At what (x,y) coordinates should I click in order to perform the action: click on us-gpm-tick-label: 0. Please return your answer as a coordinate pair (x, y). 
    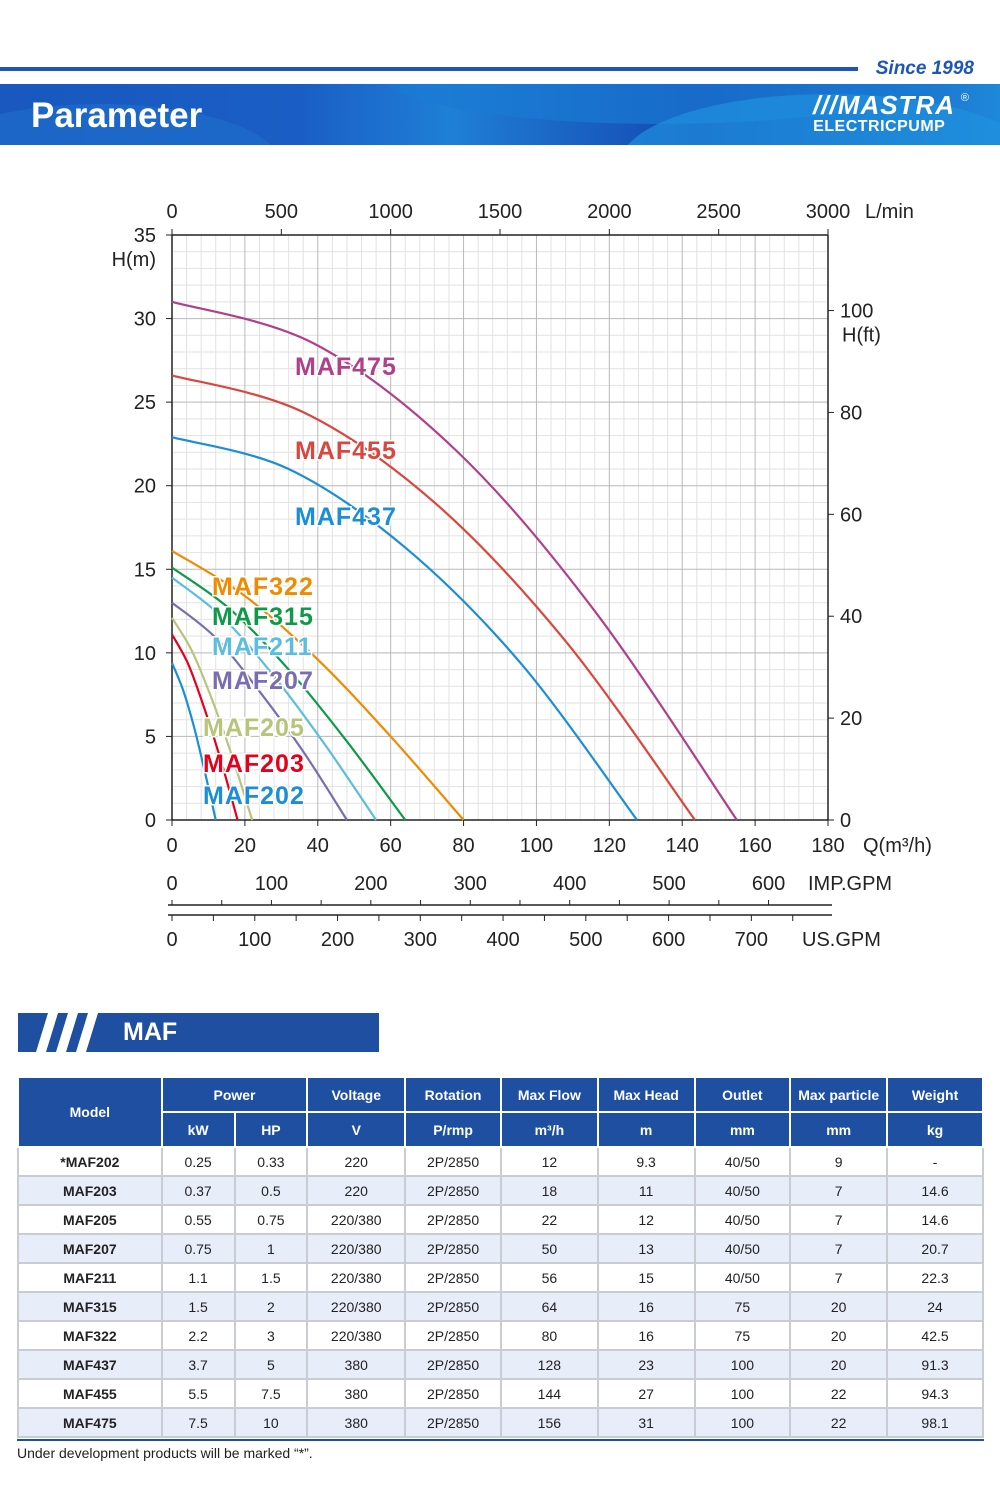
    Looking at the image, I should click on (171, 940).